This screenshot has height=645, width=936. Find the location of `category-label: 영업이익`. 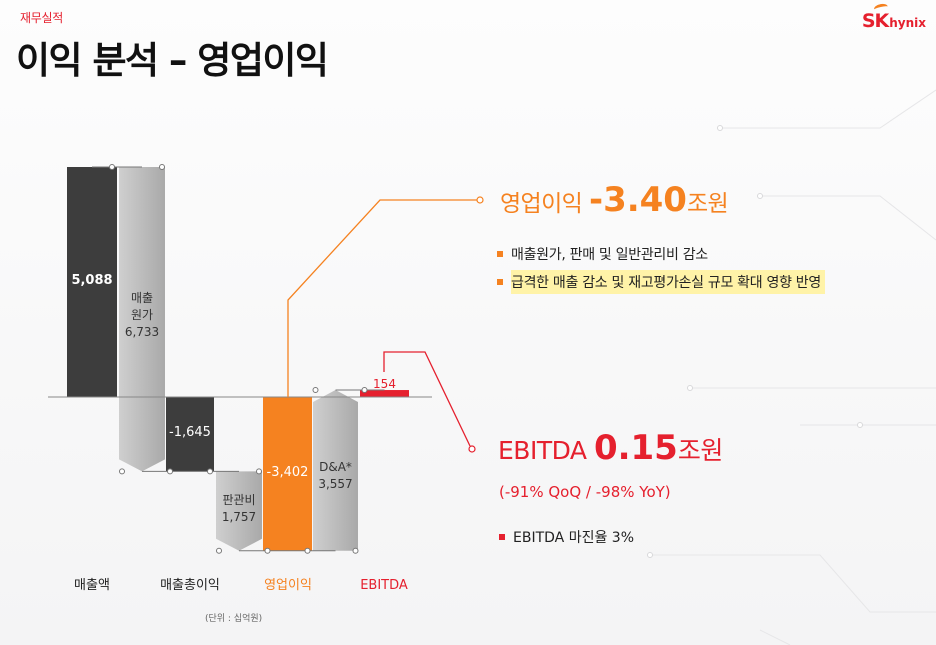

category-label: 영업이익 is located at coordinates (288, 585).